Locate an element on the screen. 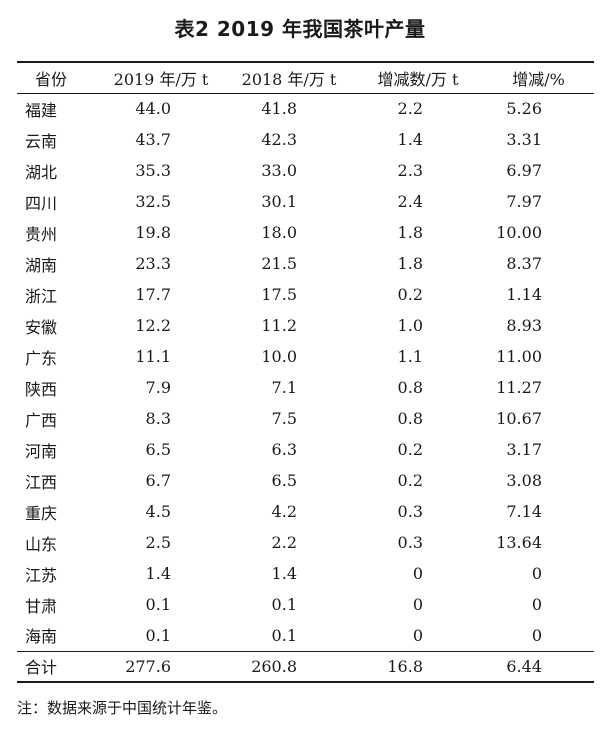 Image resolution: width=600 pixels, height=736 pixels. cell-province: 湖南 is located at coordinates (41, 265).